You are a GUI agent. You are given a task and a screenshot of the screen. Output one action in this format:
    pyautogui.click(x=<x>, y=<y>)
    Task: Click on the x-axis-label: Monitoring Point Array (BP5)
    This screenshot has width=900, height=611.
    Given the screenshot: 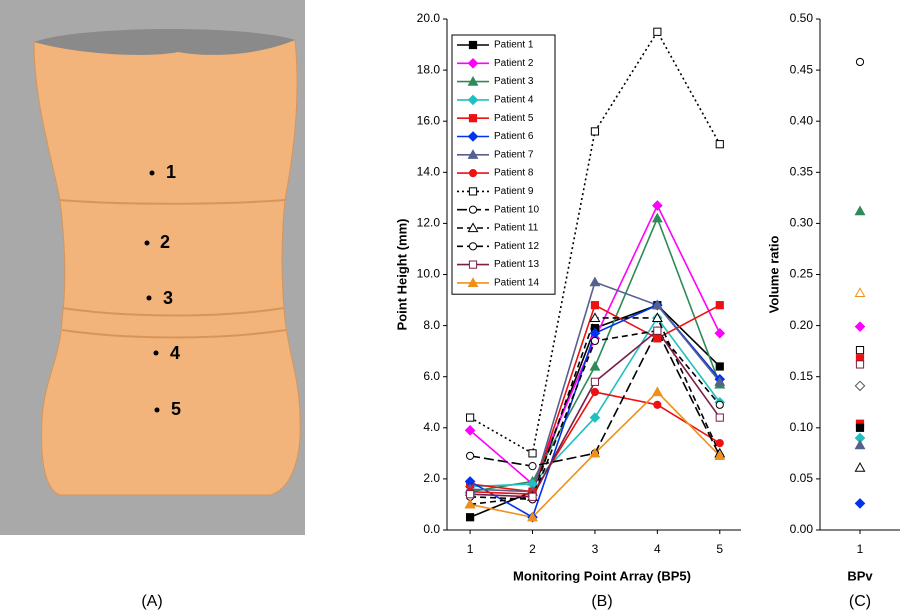 What is the action you would take?
    pyautogui.click(x=602, y=575)
    